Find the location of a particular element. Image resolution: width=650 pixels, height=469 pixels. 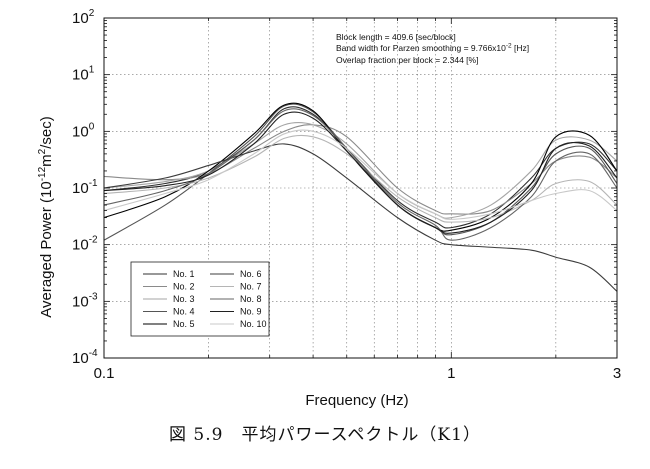

y-tick-label: 10⁻⁴ is located at coordinates (85, 357).